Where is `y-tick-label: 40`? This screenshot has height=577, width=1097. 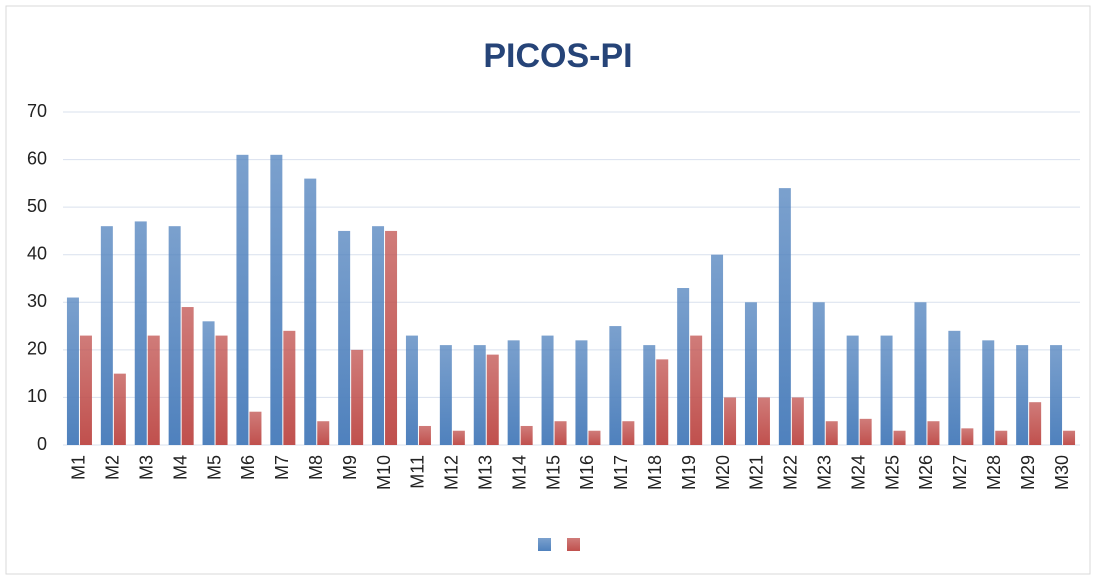 y-tick-label: 40 is located at coordinates (37, 253).